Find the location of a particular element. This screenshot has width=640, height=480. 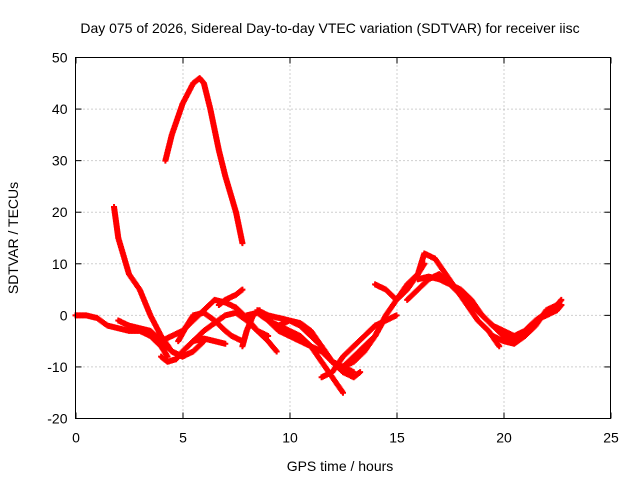

x-tick-label: 0 is located at coordinates (76, 438).